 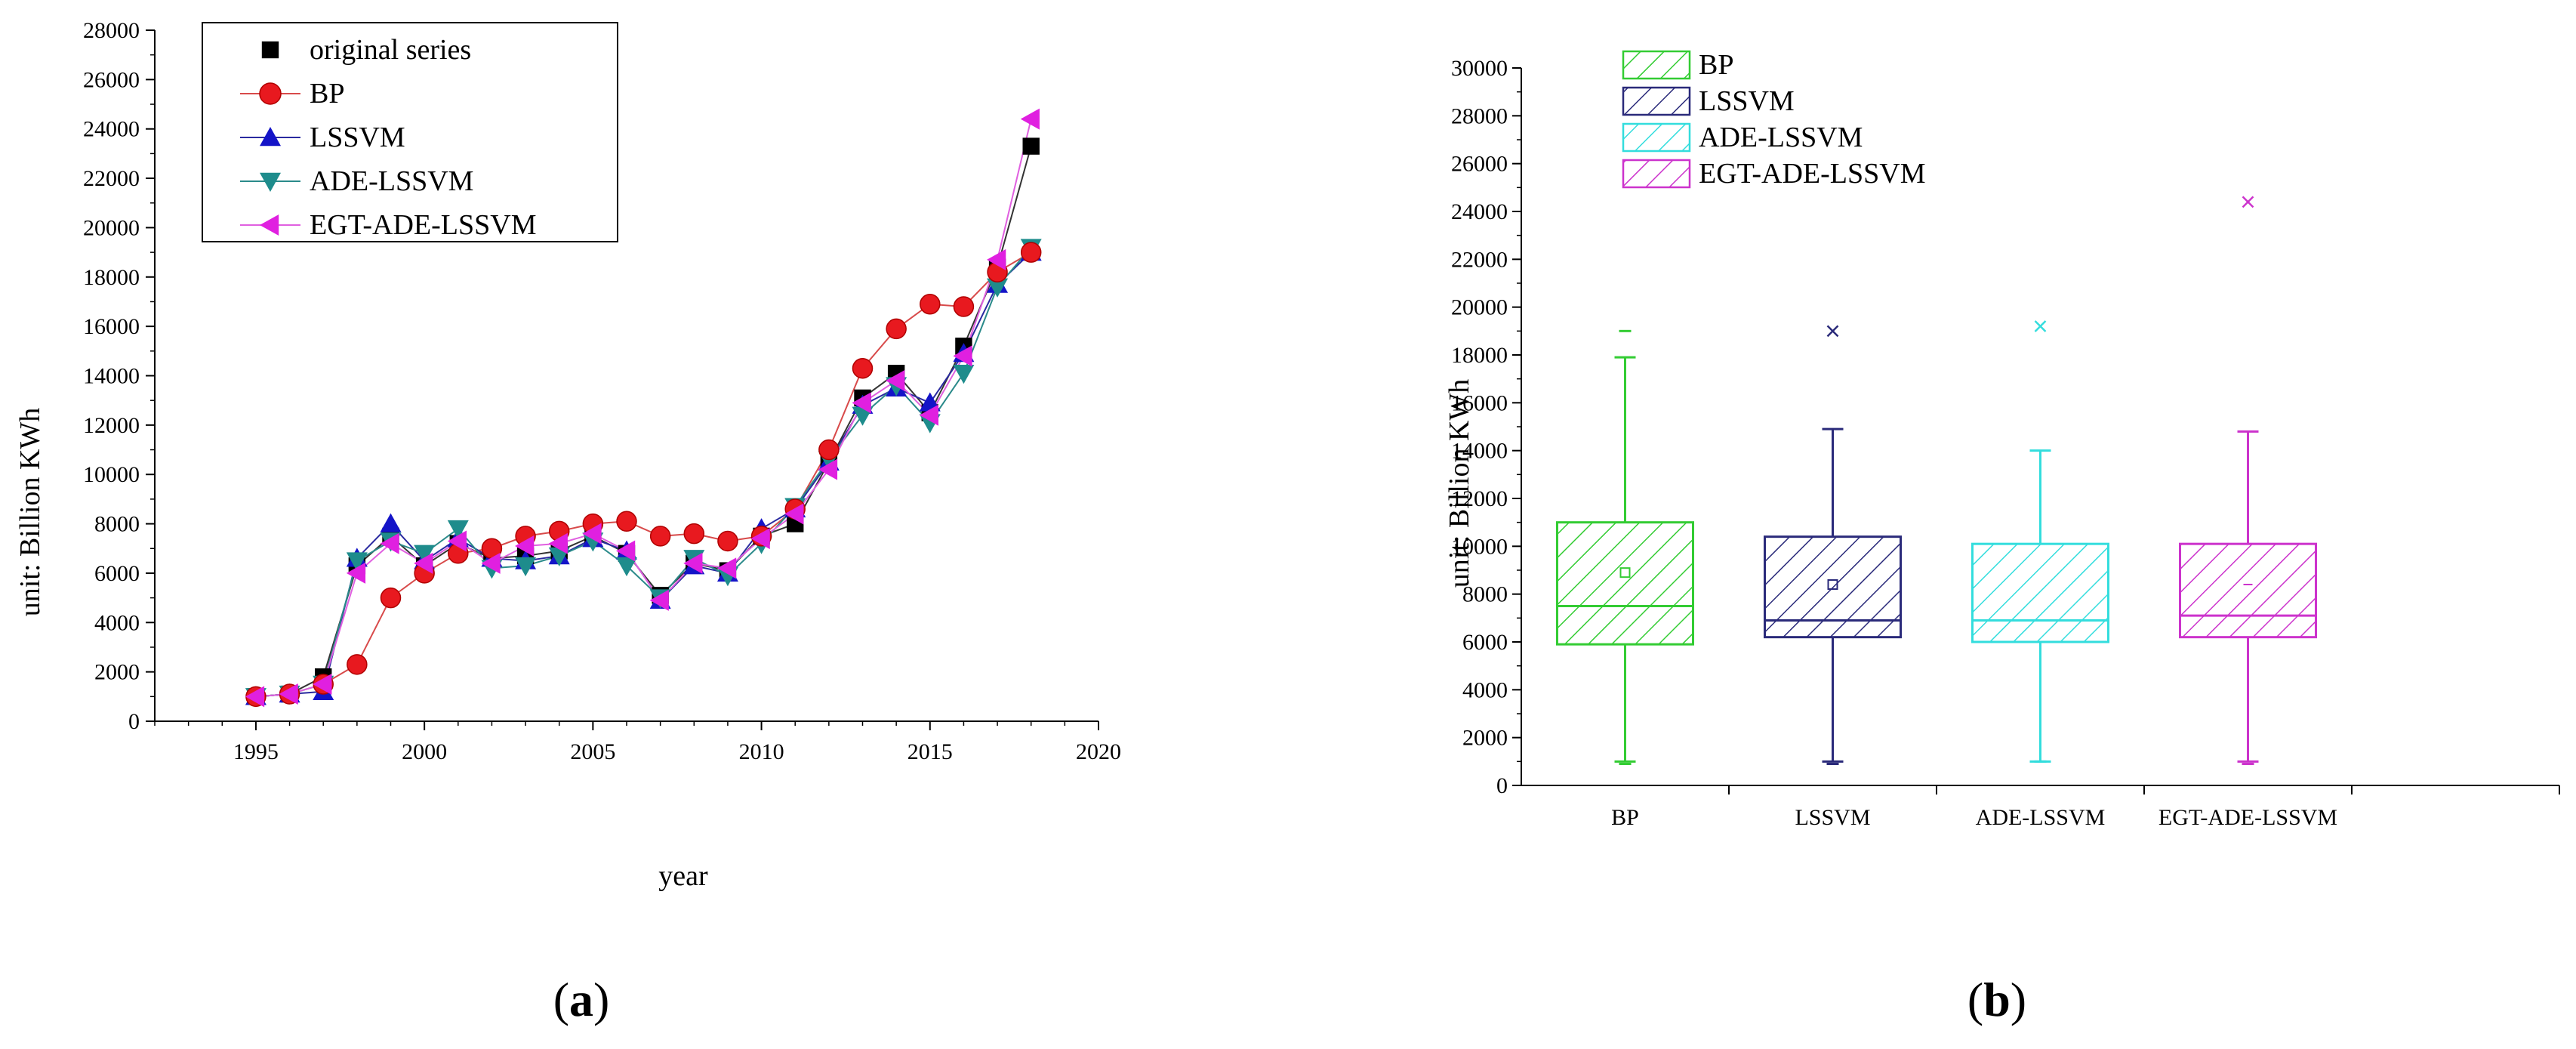 What do you see at coordinates (1813, 174) in the screenshot?
I see `legend-label-box-egt: EGT-ADE-LSSVM` at bounding box center [1813, 174].